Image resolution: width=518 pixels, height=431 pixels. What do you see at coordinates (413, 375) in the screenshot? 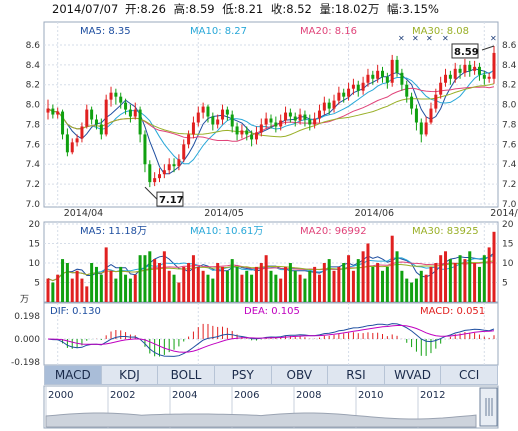
I see `tab-wvad: WVAD` at bounding box center [413, 375].